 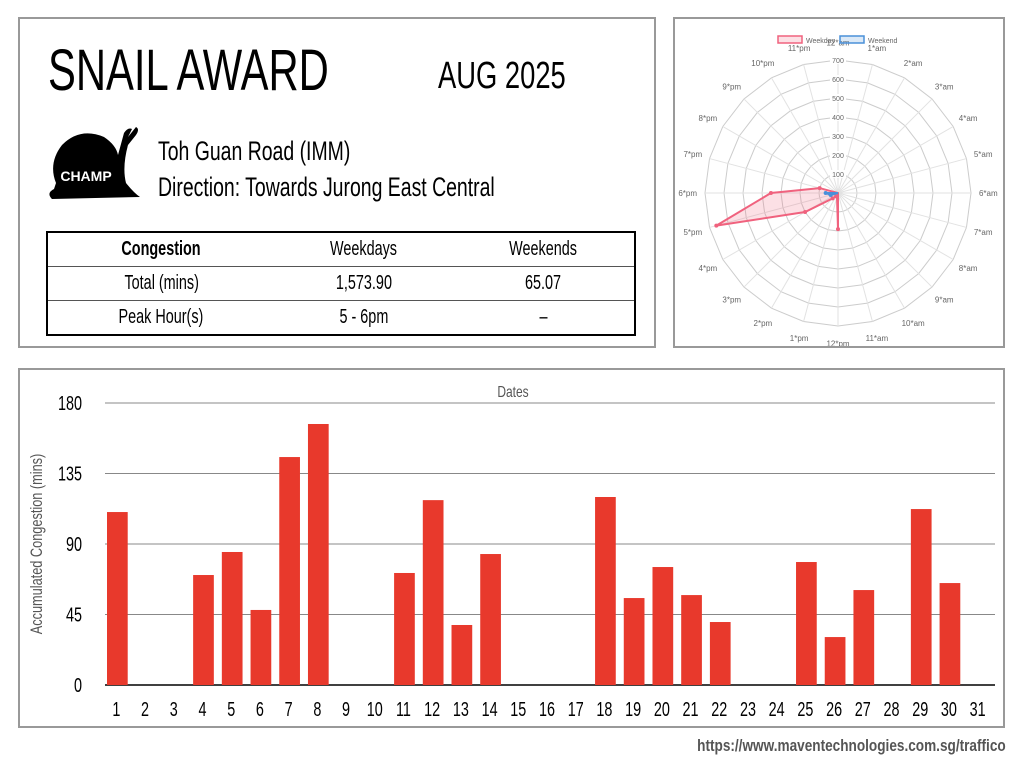 What do you see at coordinates (983, 154) in the screenshot?
I see `radar-hour-label: 5*am` at bounding box center [983, 154].